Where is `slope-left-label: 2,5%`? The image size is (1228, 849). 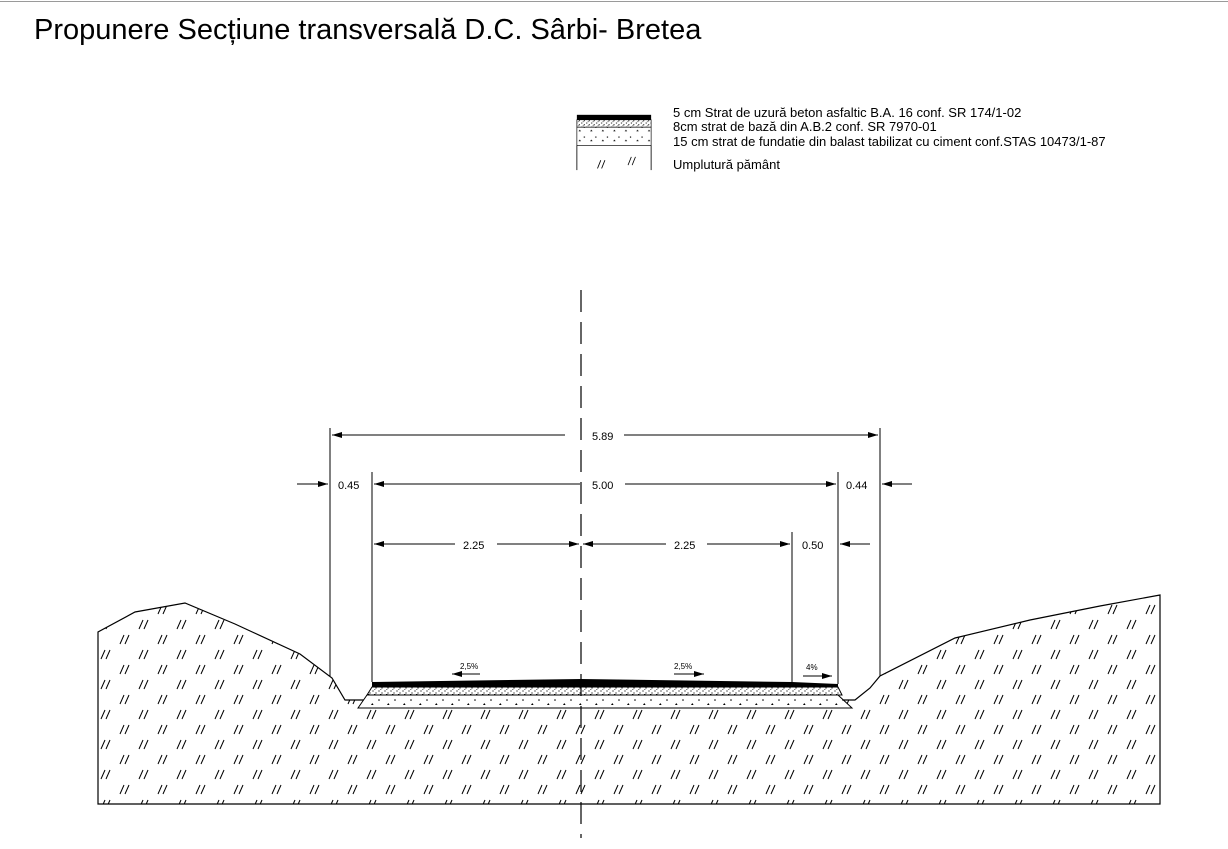 slope-left-label: 2,5% is located at coordinates (469, 666).